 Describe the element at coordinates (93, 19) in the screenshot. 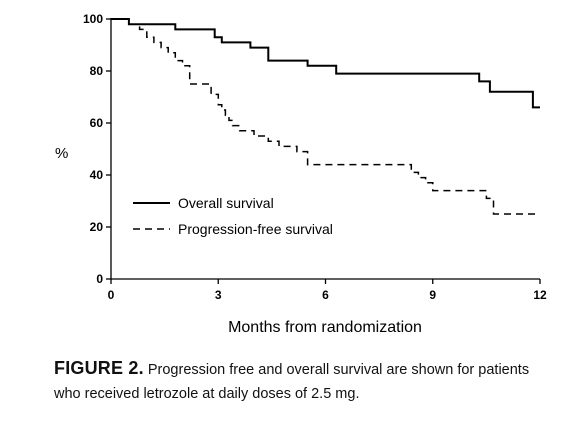

I see `y-tick-label: 100` at that location.